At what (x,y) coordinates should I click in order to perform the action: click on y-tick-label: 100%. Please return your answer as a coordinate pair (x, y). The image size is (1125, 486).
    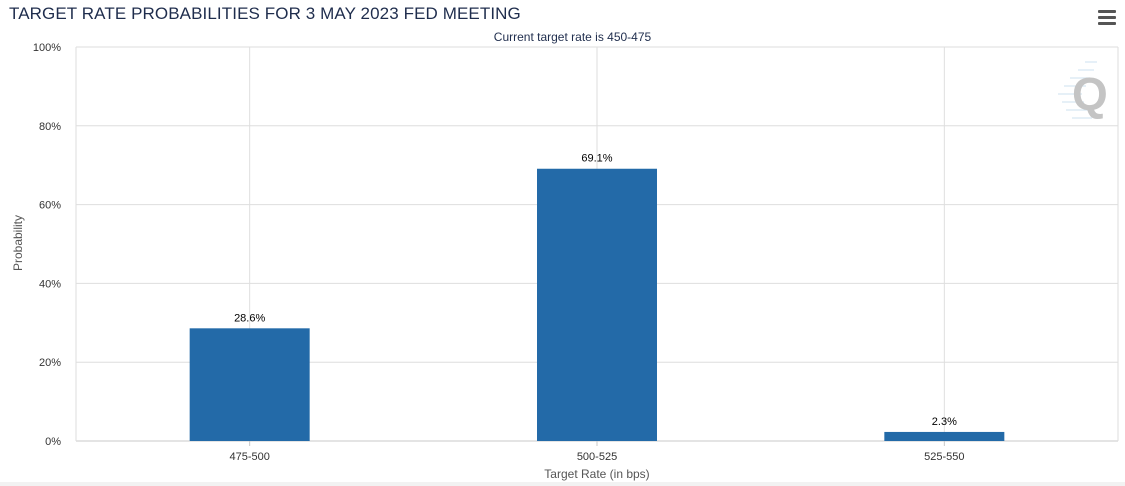
    Looking at the image, I should click on (47, 48).